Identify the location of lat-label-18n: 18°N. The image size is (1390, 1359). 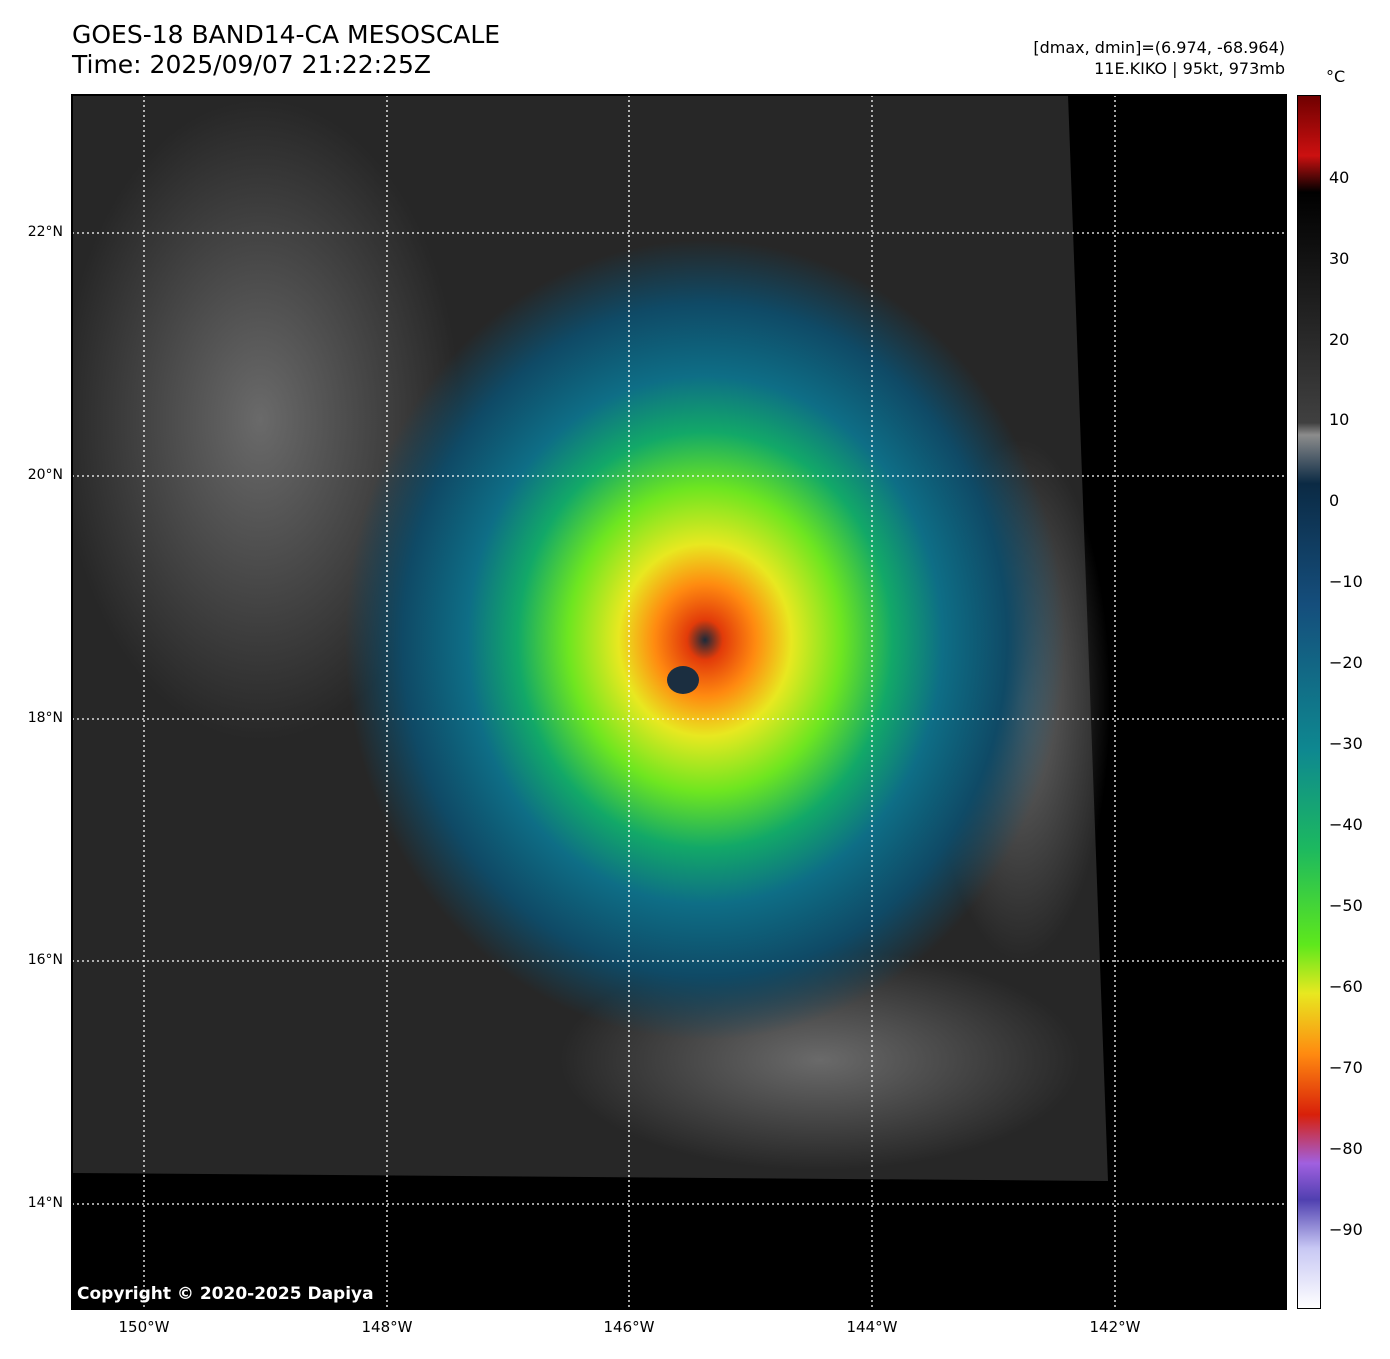
(45, 718).